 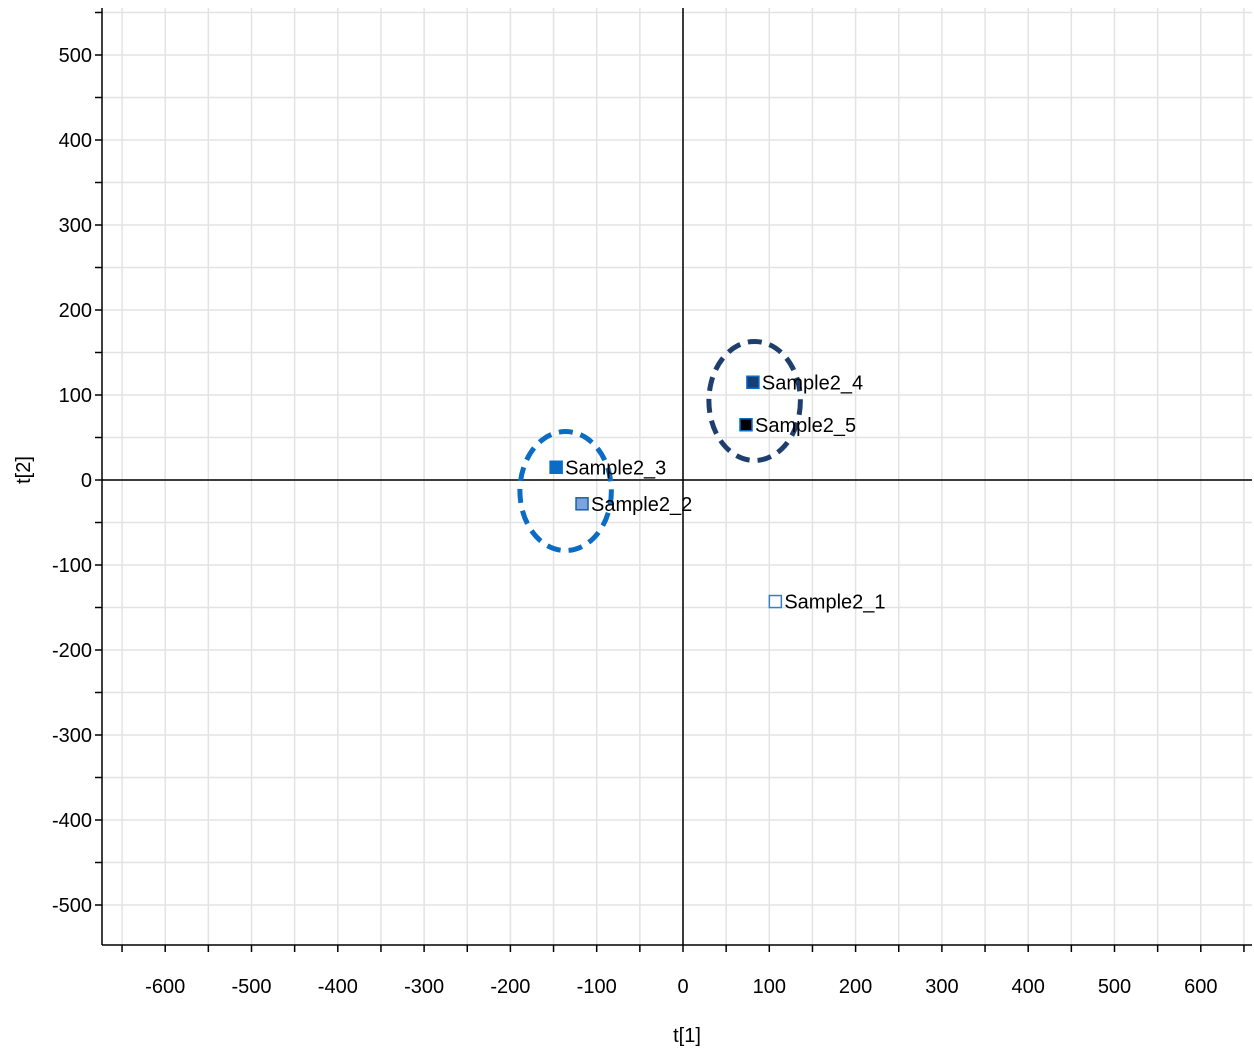 What do you see at coordinates (1114, 987) in the screenshot?
I see `x-tick-label: 500` at bounding box center [1114, 987].